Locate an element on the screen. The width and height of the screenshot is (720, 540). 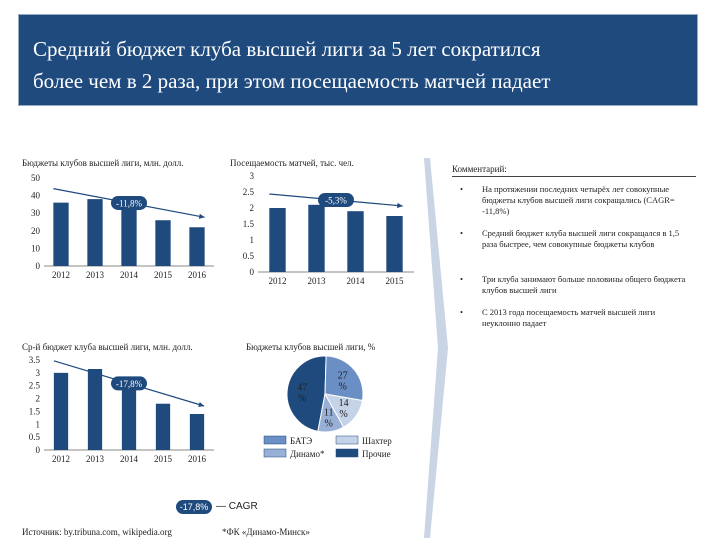
budget-bar-chart: 0 10 20 30 40 50 2012 2013 2014 2015 2016 -11,8% is located at coordinates (122, 226).